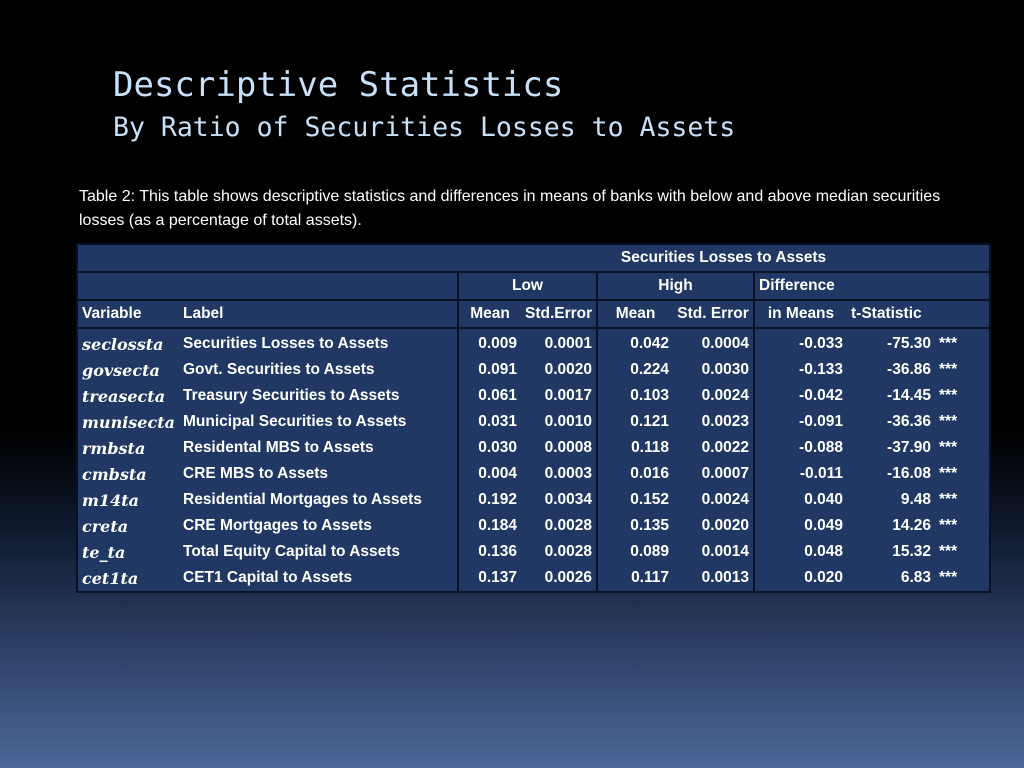  Describe the element at coordinates (568, 343) in the screenshot. I see `cell-low-se: 0.0001` at that location.